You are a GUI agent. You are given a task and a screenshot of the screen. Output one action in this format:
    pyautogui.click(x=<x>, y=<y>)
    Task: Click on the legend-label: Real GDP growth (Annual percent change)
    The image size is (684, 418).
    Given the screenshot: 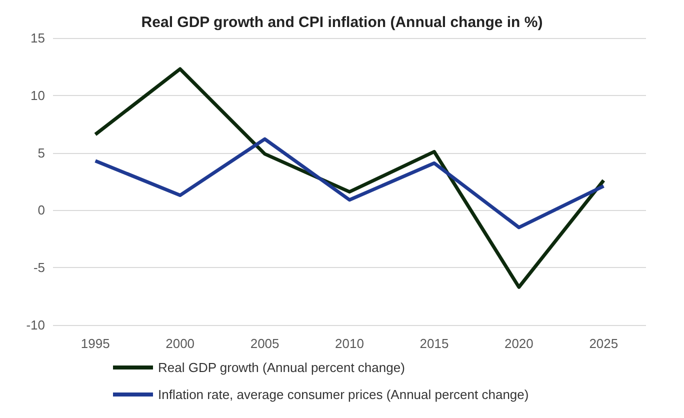 What is the action you would take?
    pyautogui.click(x=281, y=367)
    